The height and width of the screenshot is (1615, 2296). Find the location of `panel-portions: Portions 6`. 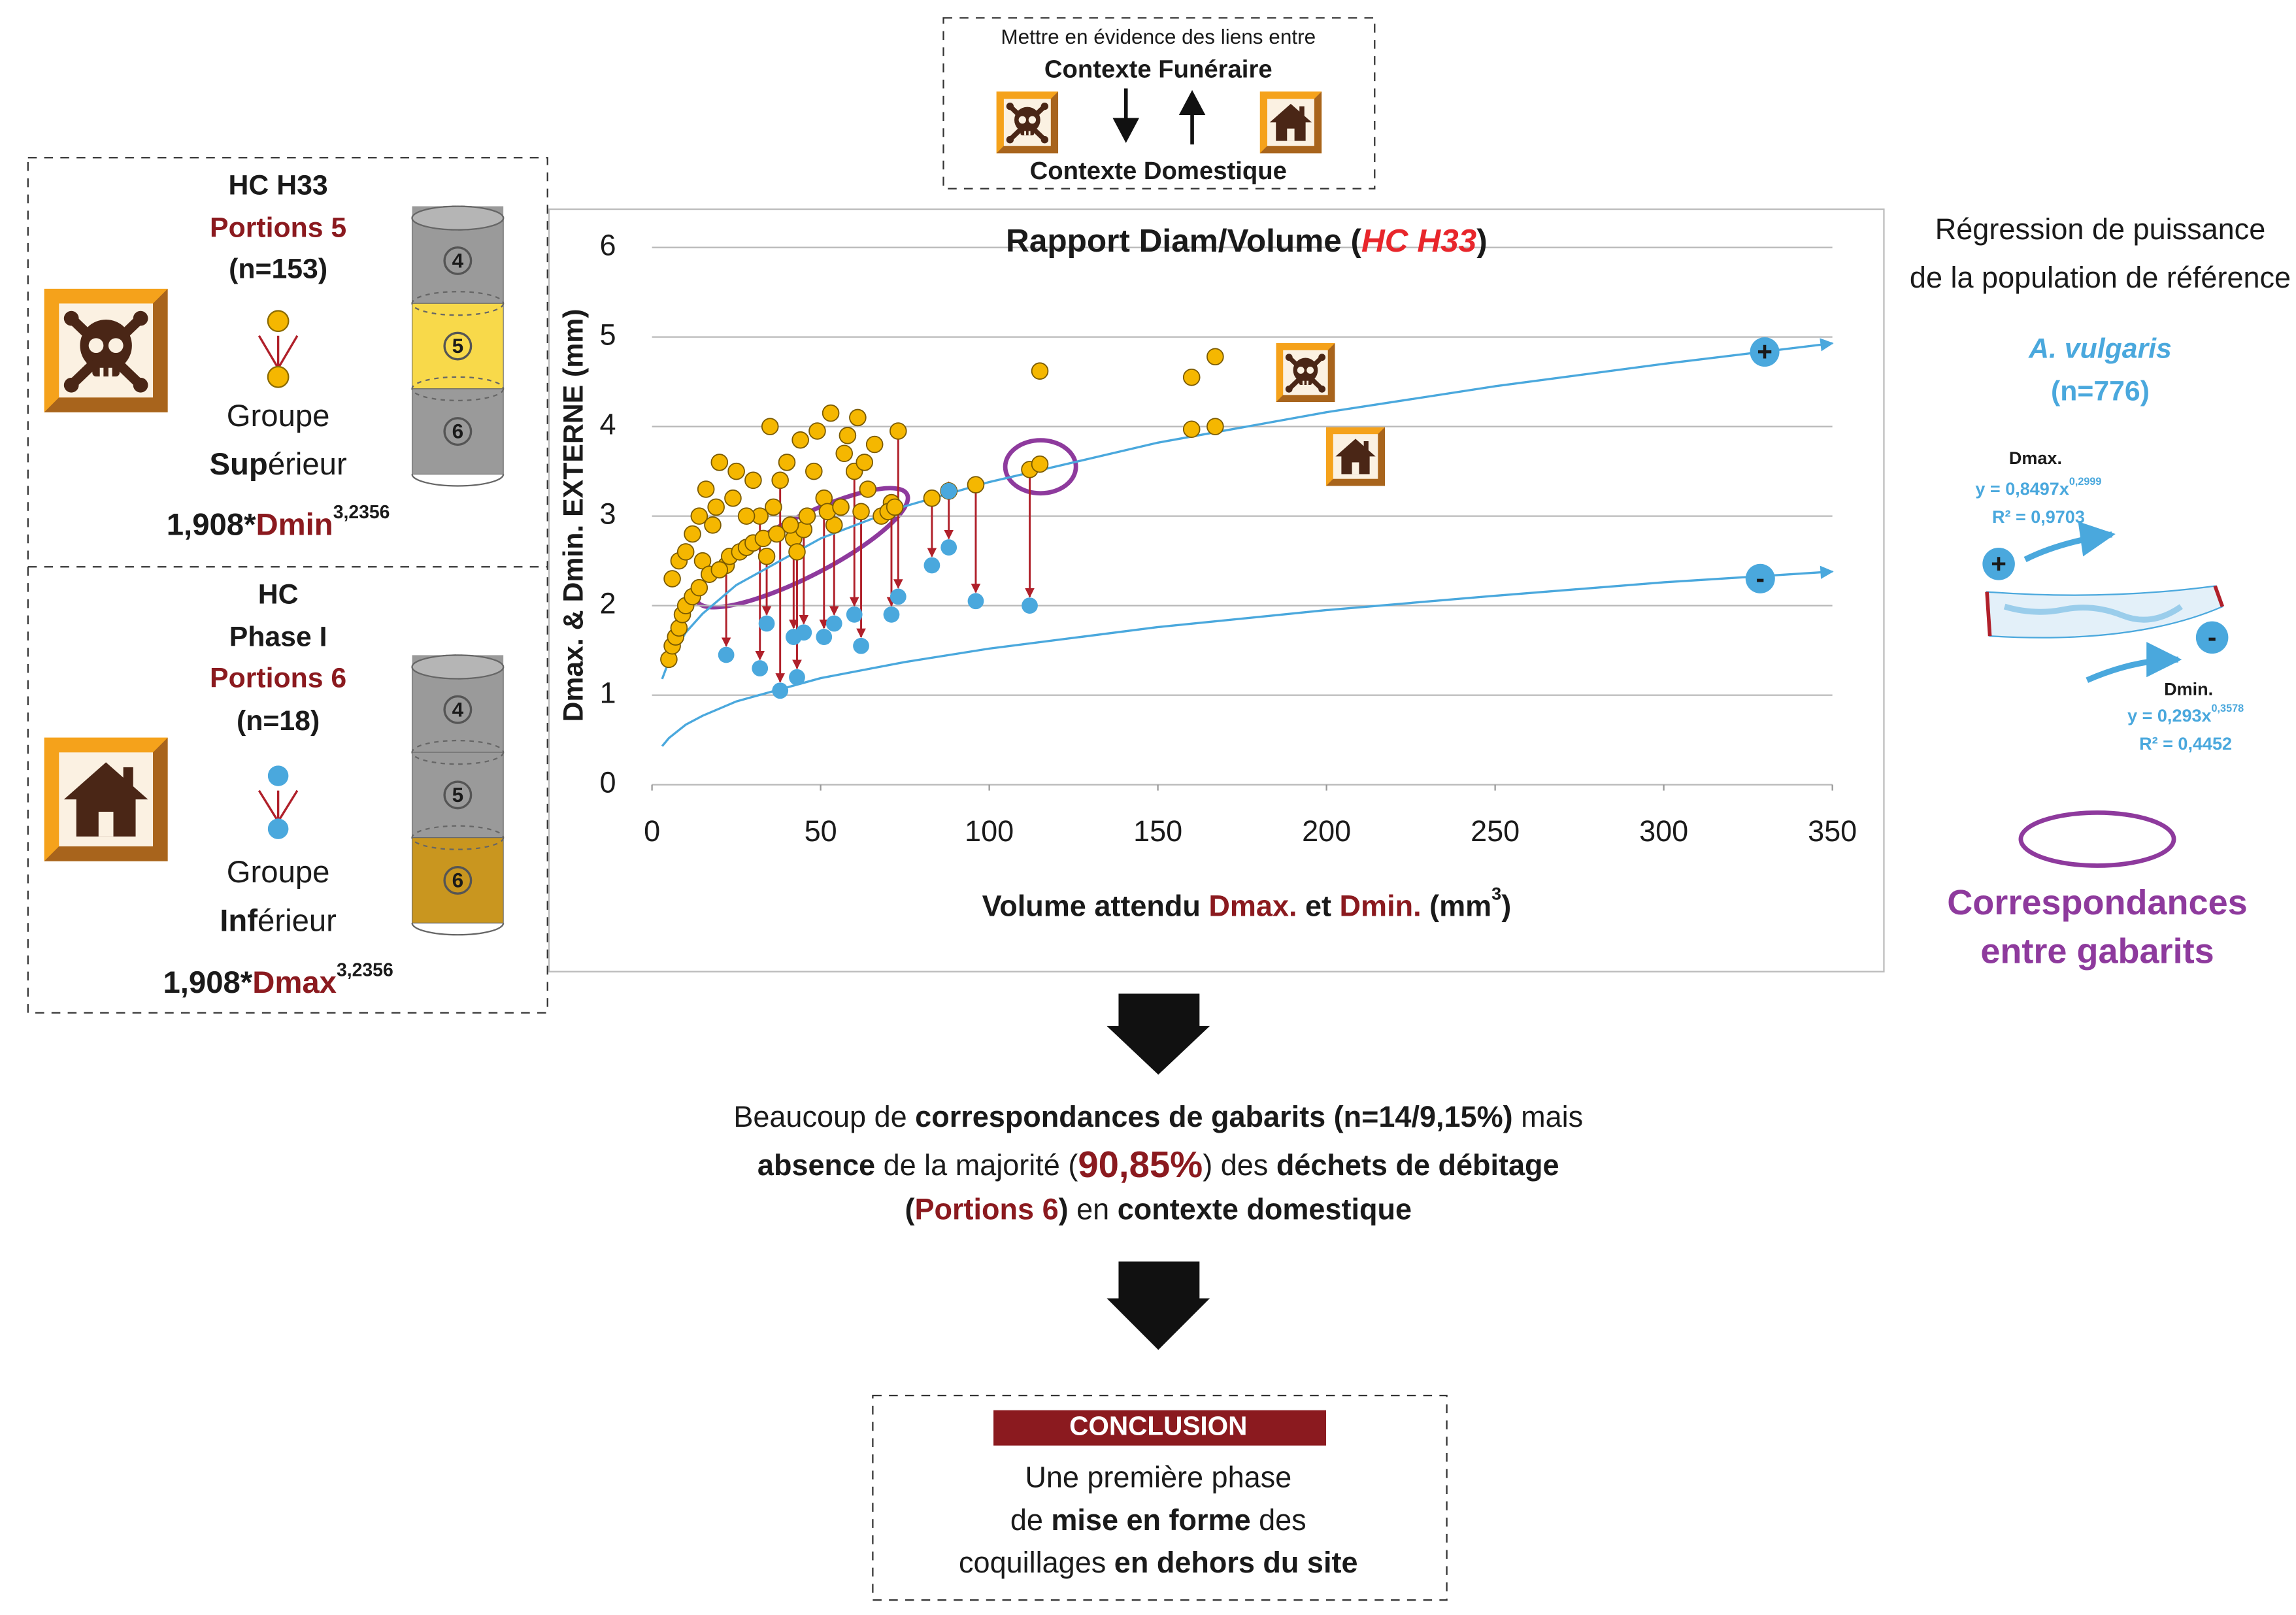

panel-portions: Portions 6 is located at coordinates (278, 678).